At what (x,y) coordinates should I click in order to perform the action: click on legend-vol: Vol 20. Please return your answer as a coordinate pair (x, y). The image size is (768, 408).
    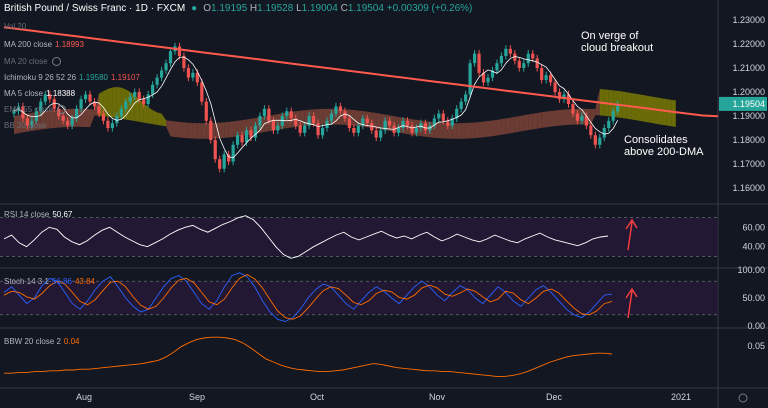
    Looking at the image, I should click on (15, 26).